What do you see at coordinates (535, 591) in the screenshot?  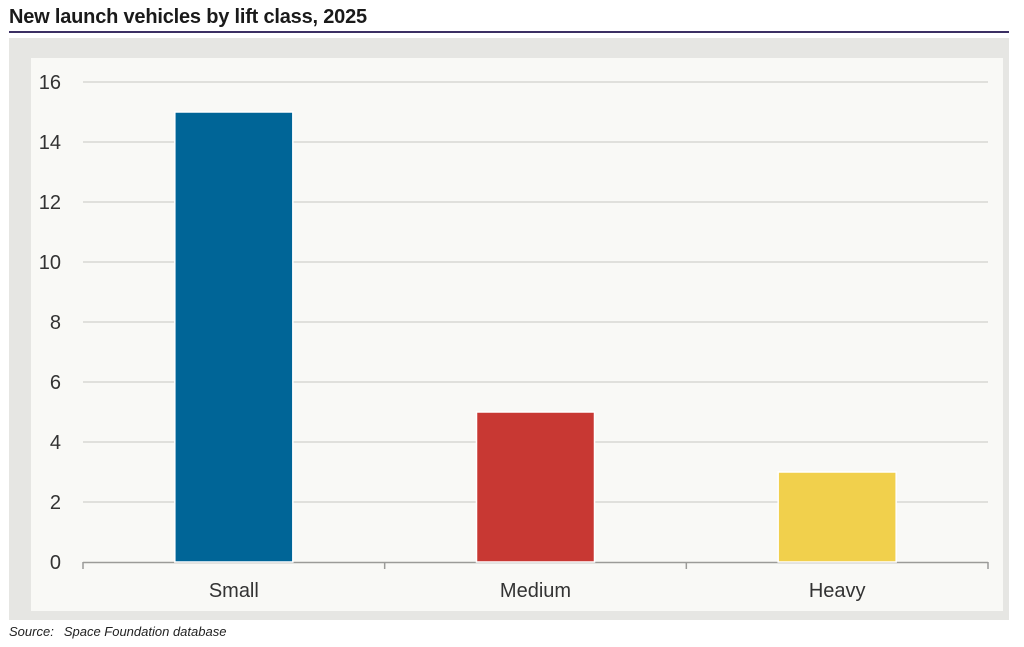 I see `x-tick-label: Medium` at bounding box center [535, 591].